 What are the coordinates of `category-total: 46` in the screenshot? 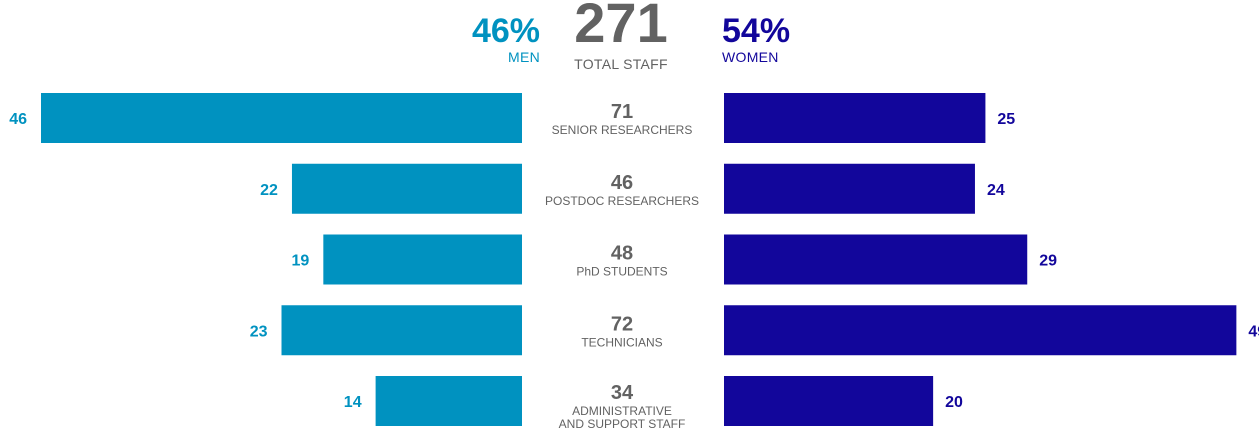 It's located at (622, 183).